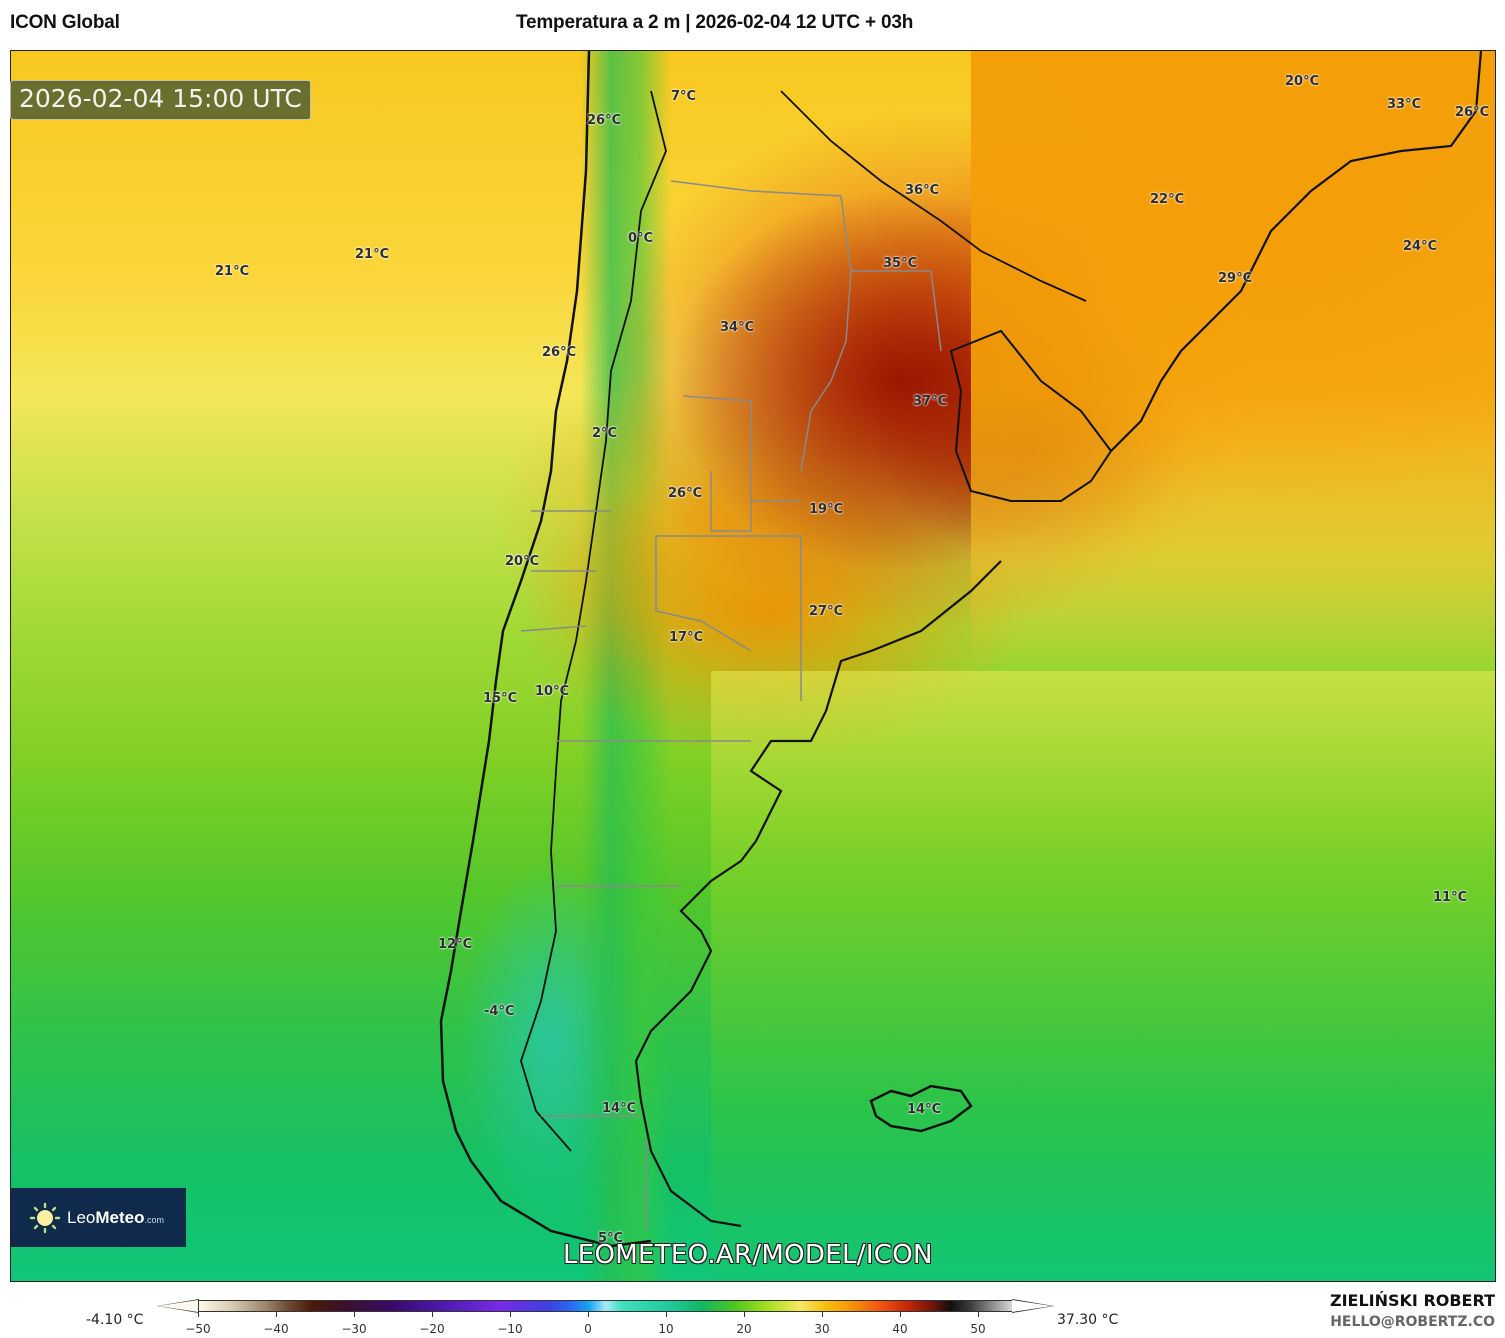 The width and height of the screenshot is (1505, 1338). I want to click on temperature-label: 35°C, so click(900, 263).